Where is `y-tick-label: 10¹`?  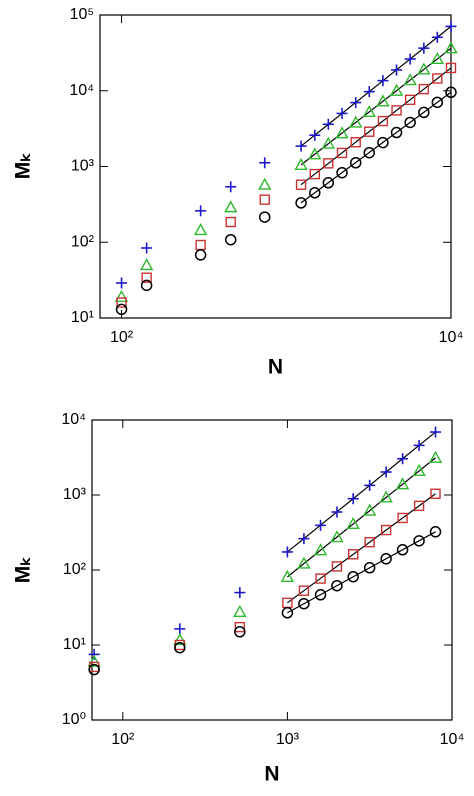
y-tick-label: 10¹ is located at coordinates (74, 644).